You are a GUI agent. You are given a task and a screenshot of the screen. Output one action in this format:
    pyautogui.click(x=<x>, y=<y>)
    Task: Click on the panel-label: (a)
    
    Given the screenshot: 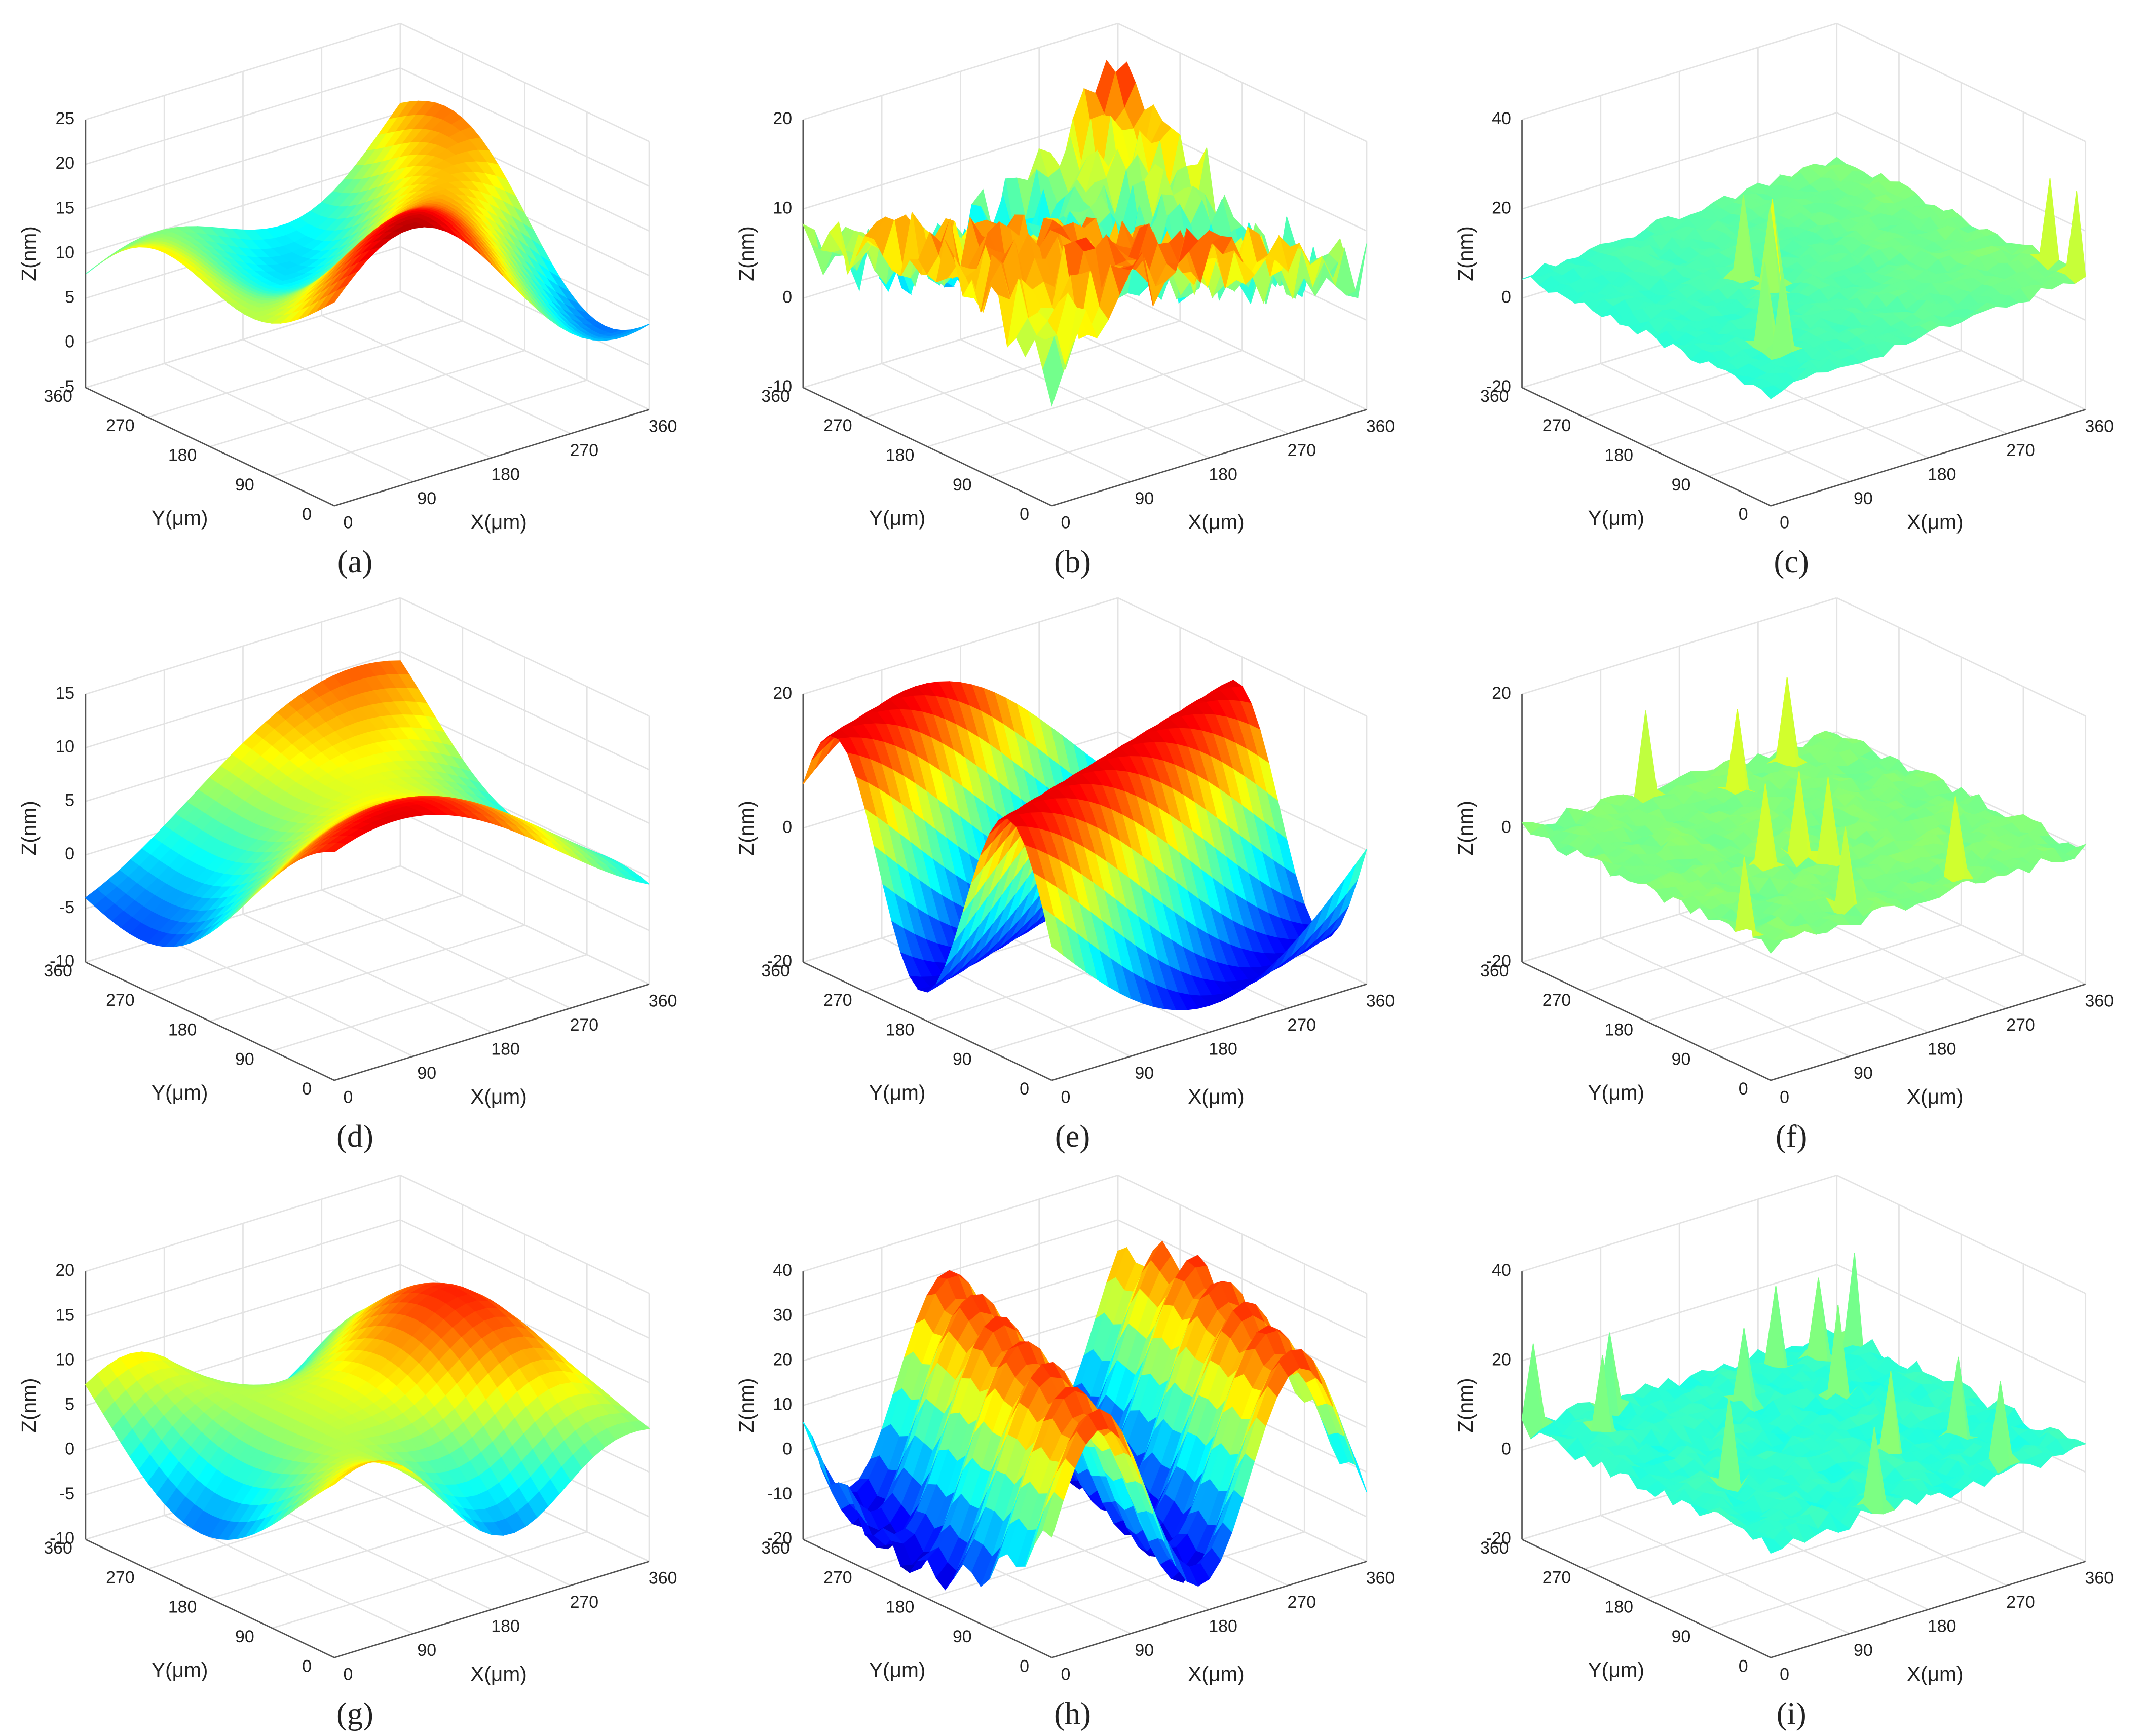 What is the action you would take?
    pyautogui.click(x=354, y=561)
    